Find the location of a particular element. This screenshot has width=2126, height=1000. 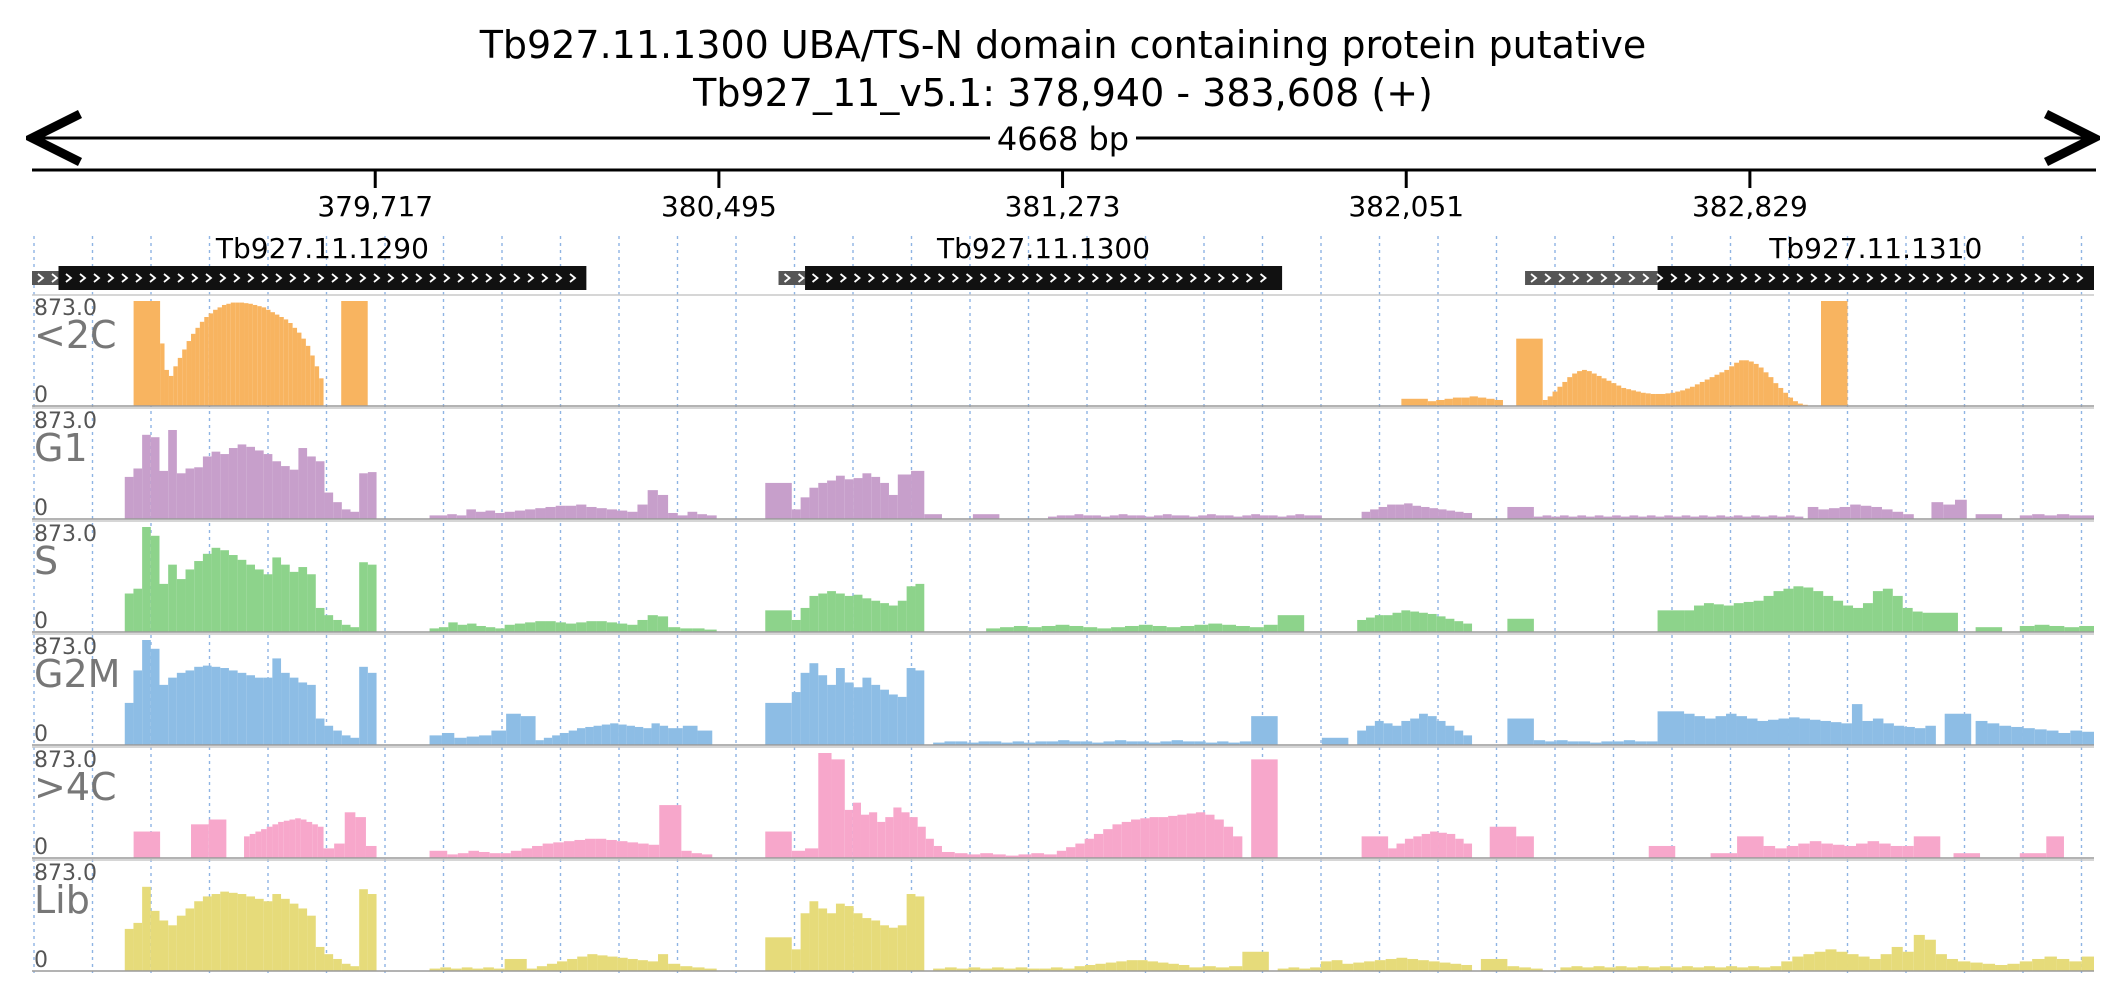

gene-cds is located at coordinates (1044, 278).